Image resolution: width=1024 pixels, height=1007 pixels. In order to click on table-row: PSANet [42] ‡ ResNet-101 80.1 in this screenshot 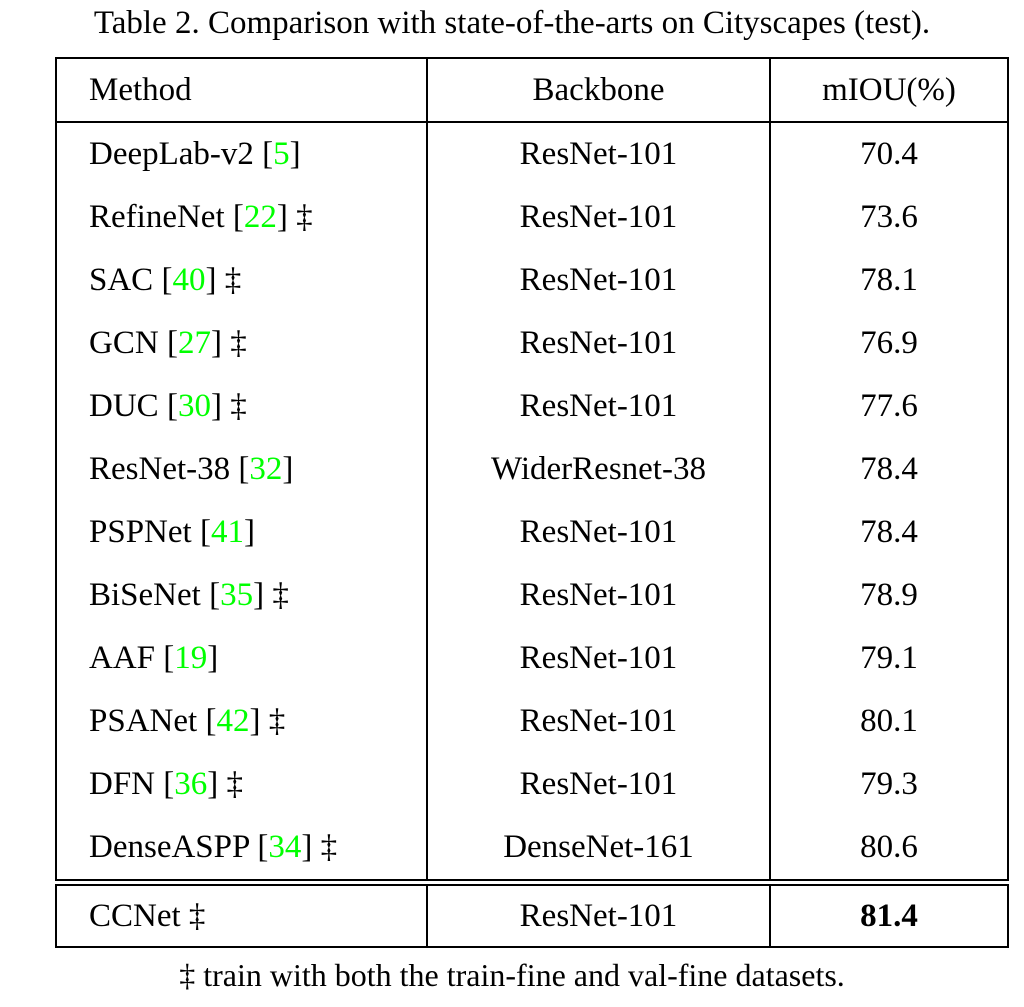, I will do `click(532, 721)`.